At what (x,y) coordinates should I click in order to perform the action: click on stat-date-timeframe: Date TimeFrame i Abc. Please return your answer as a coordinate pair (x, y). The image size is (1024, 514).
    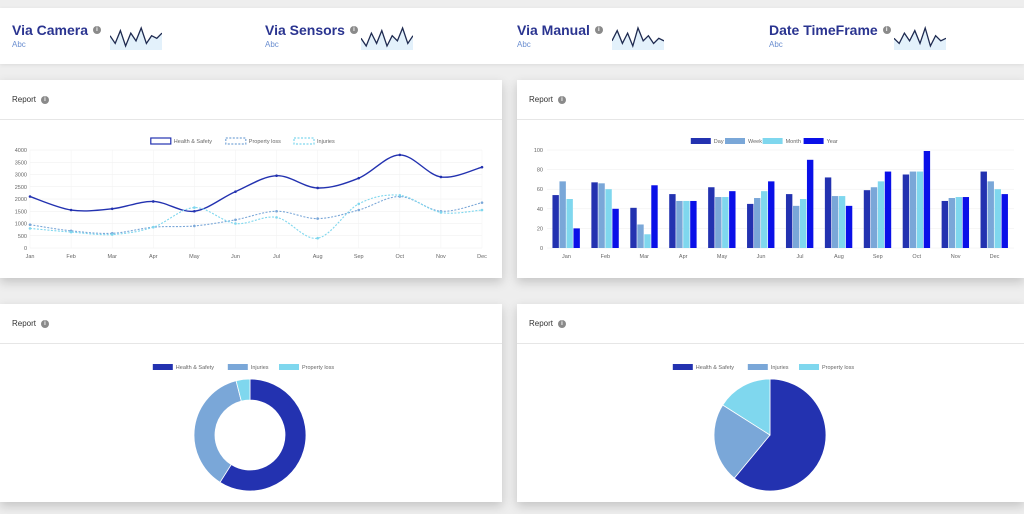
    Looking at the image, I should click on (830, 42).